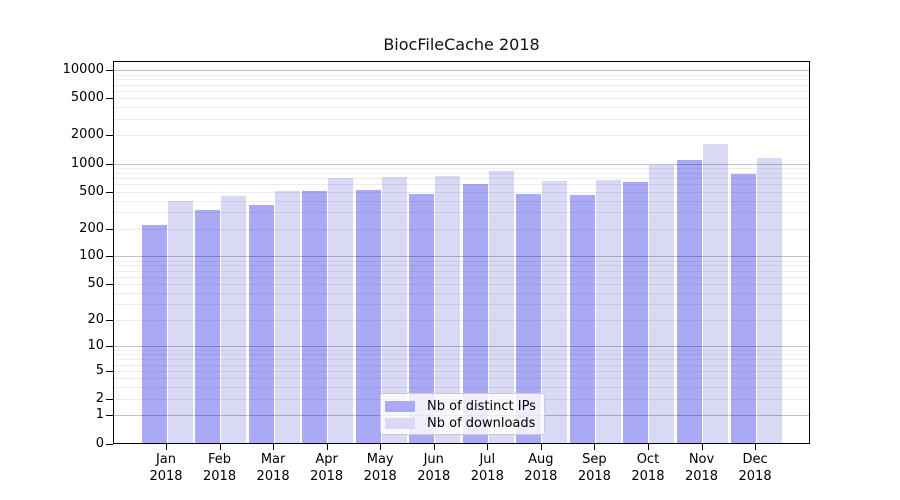  I want to click on y-tick-label: 20, so click(95, 320).